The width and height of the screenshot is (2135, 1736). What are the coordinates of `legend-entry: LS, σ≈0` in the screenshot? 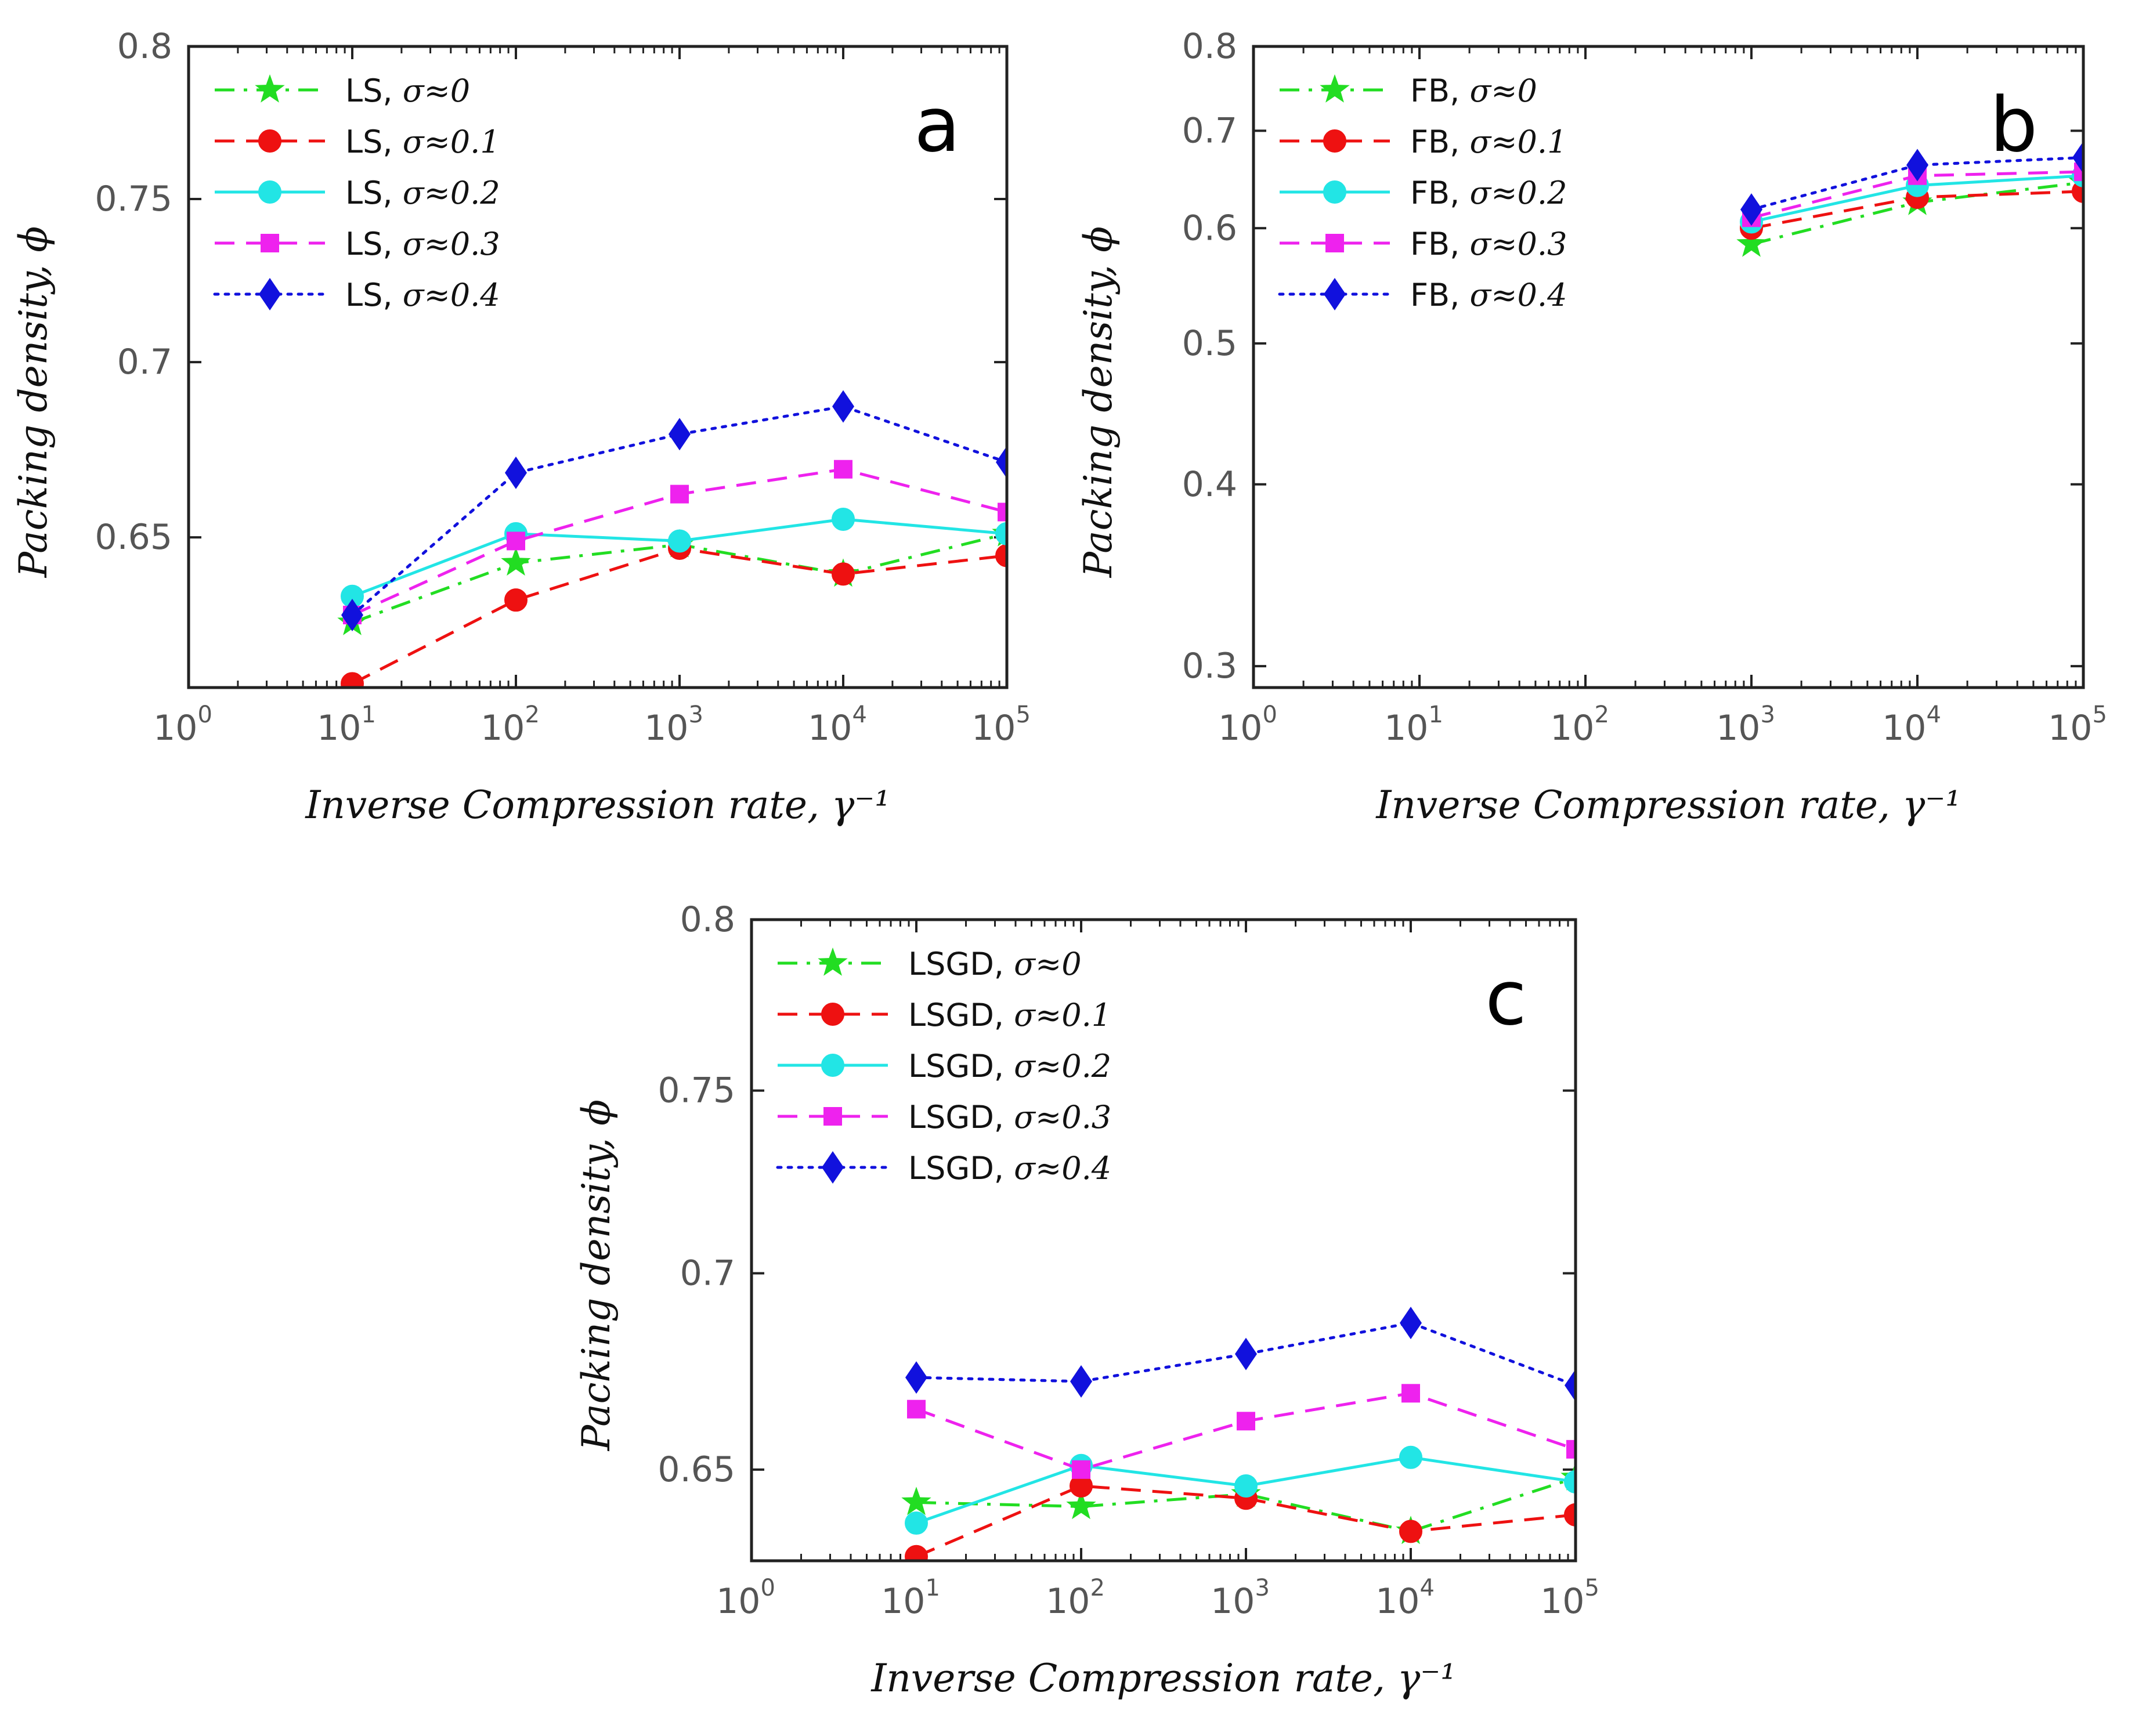 It's located at (342, 91).